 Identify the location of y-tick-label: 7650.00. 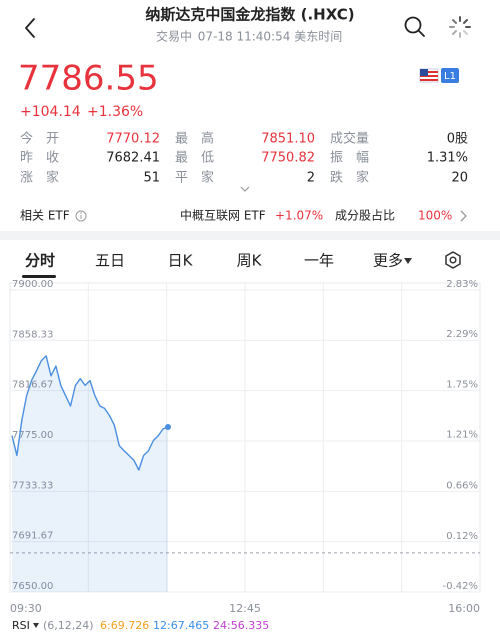
(32, 586).